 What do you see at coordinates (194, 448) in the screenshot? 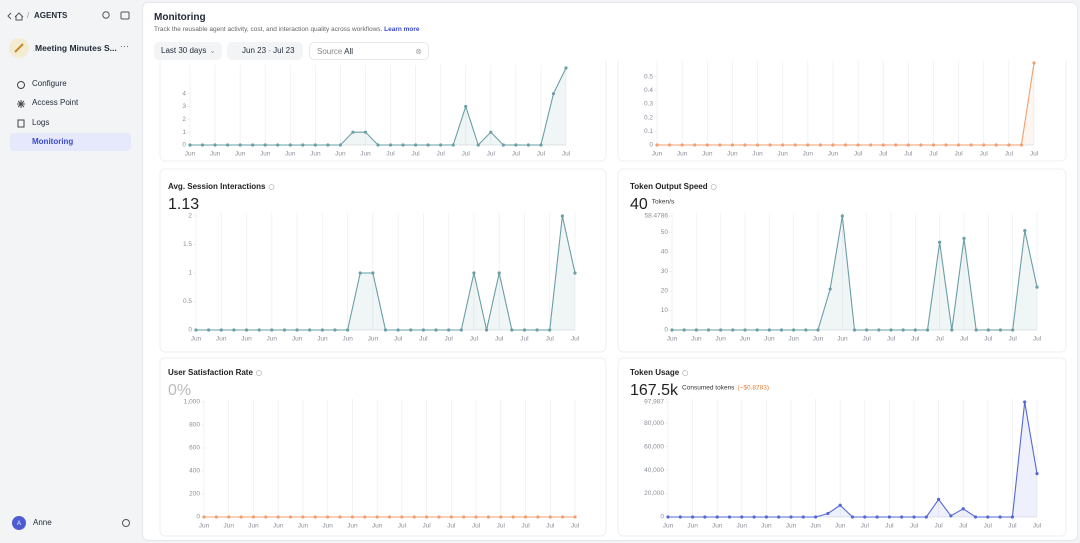
I see `y-tick-label: 600` at bounding box center [194, 448].